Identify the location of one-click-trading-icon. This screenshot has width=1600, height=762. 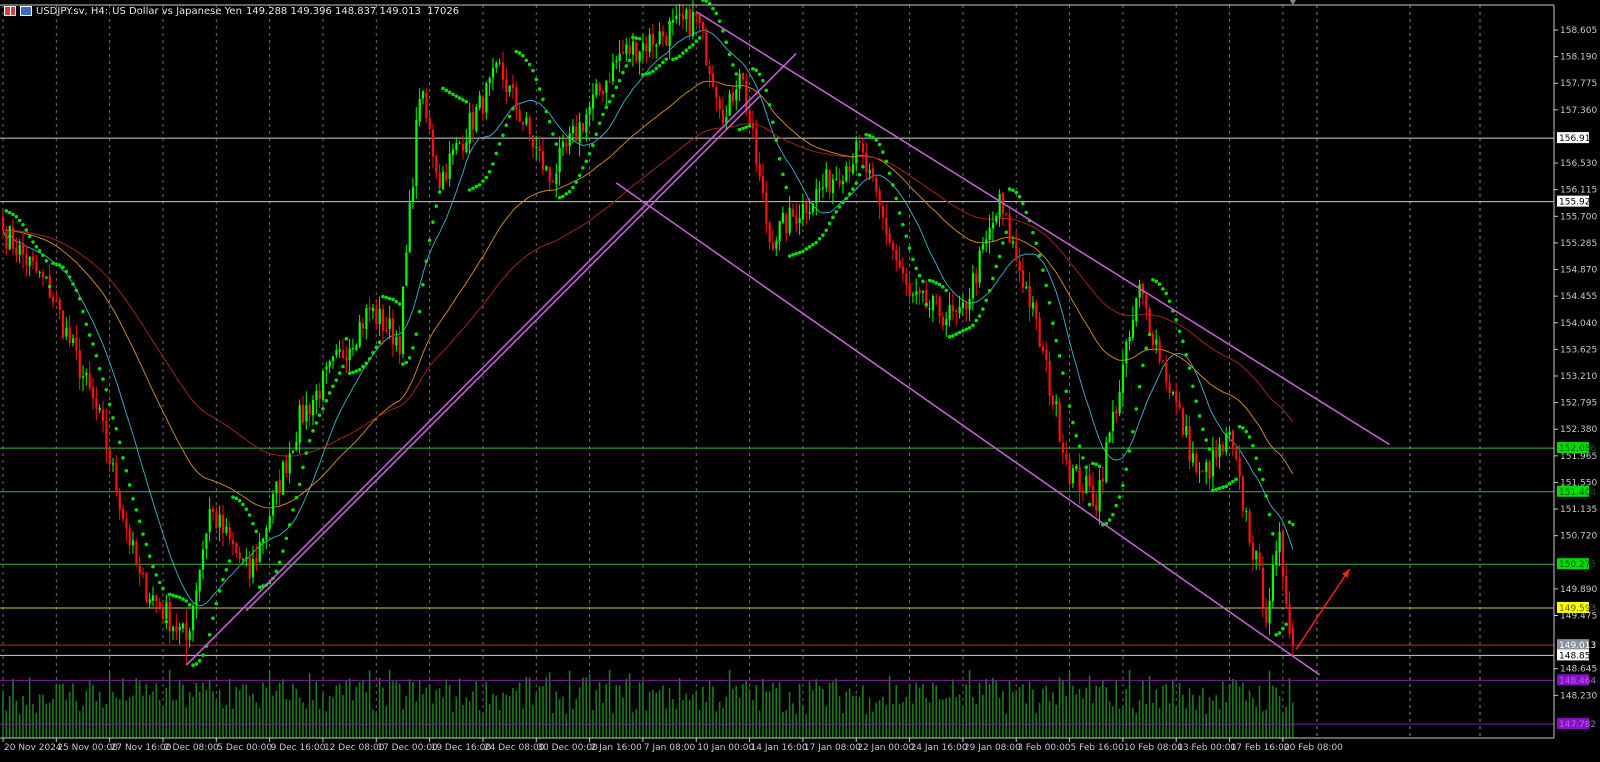
(10, 11).